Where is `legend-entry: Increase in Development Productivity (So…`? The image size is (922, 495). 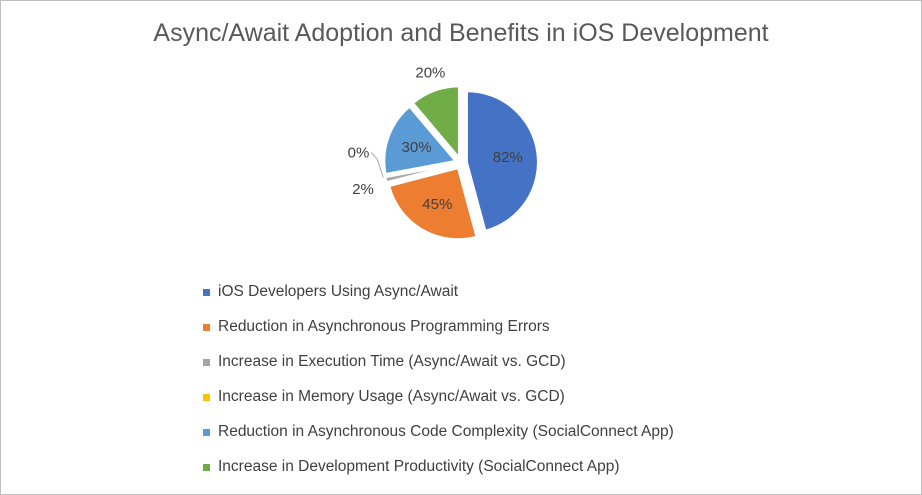
legend-entry: Increase in Development Productivity (So… is located at coordinates (438, 473).